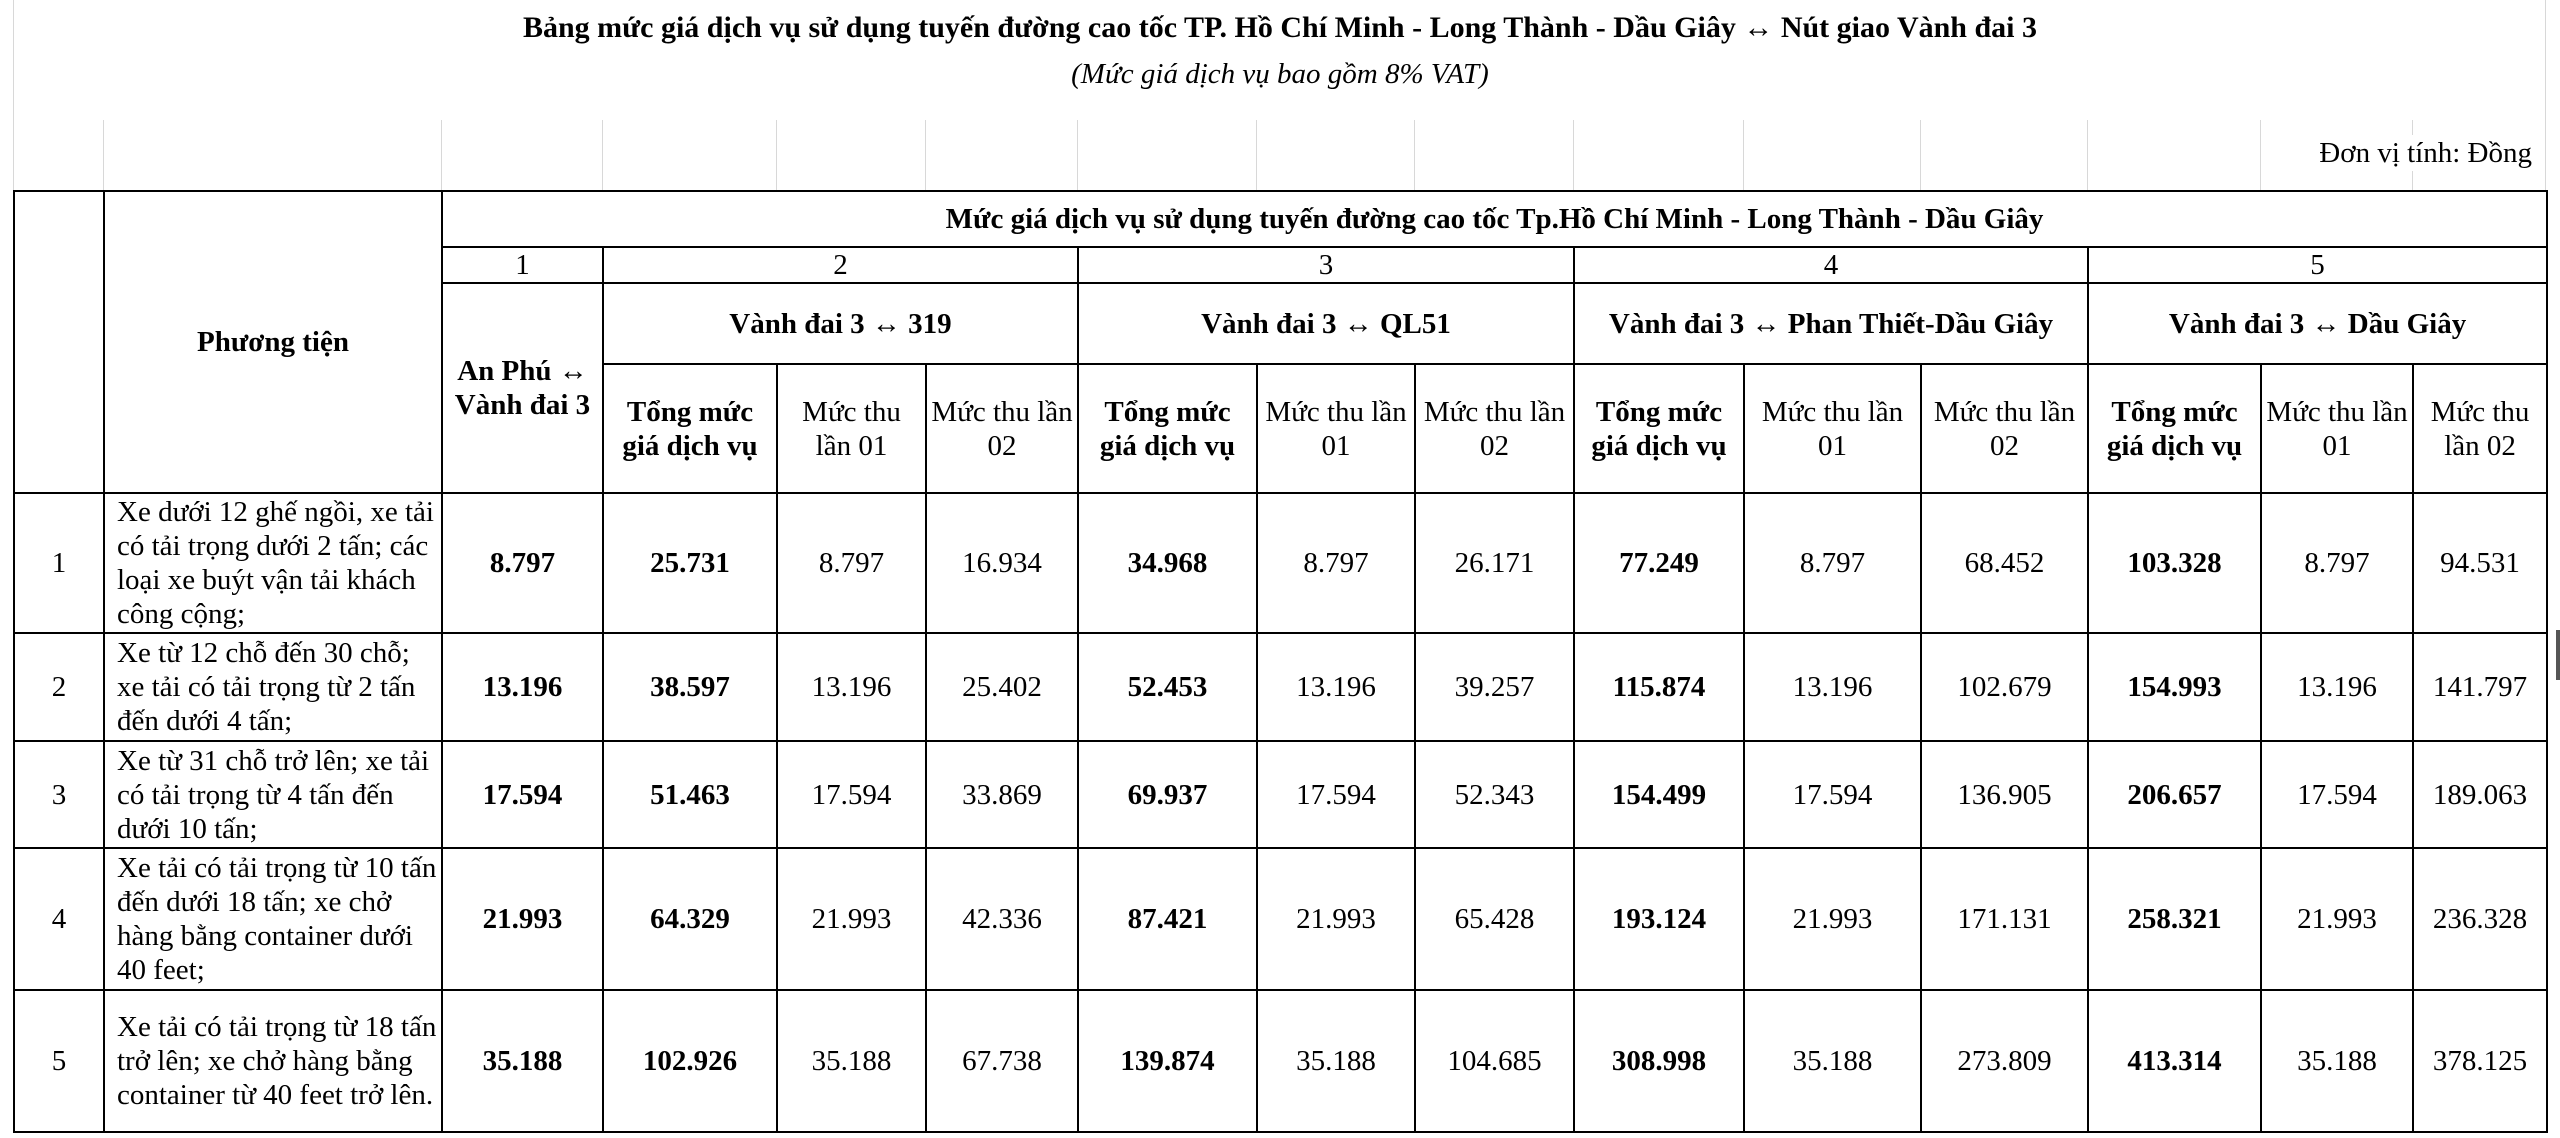  Describe the element at coordinates (1659, 794) in the screenshot. I see `price-cell: 154.499` at that location.